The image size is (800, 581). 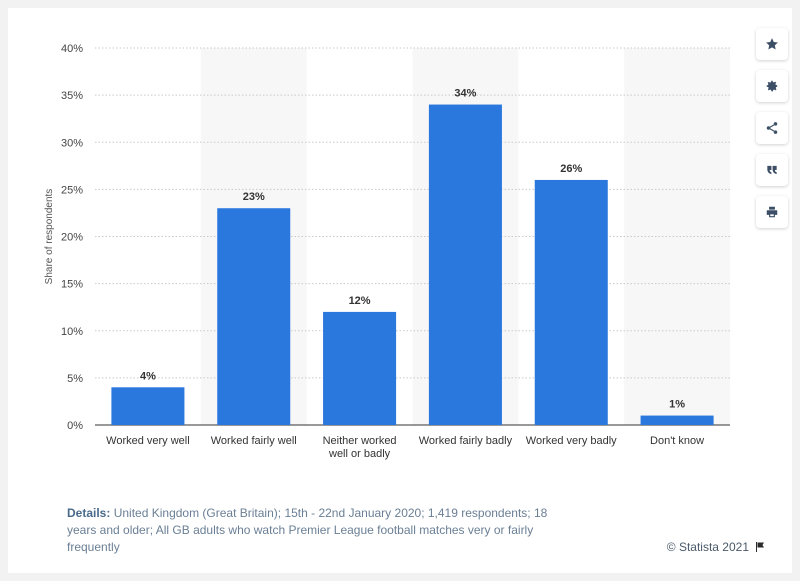 What do you see at coordinates (254, 441) in the screenshot?
I see `x-tick-label: Worked fairly well` at bounding box center [254, 441].